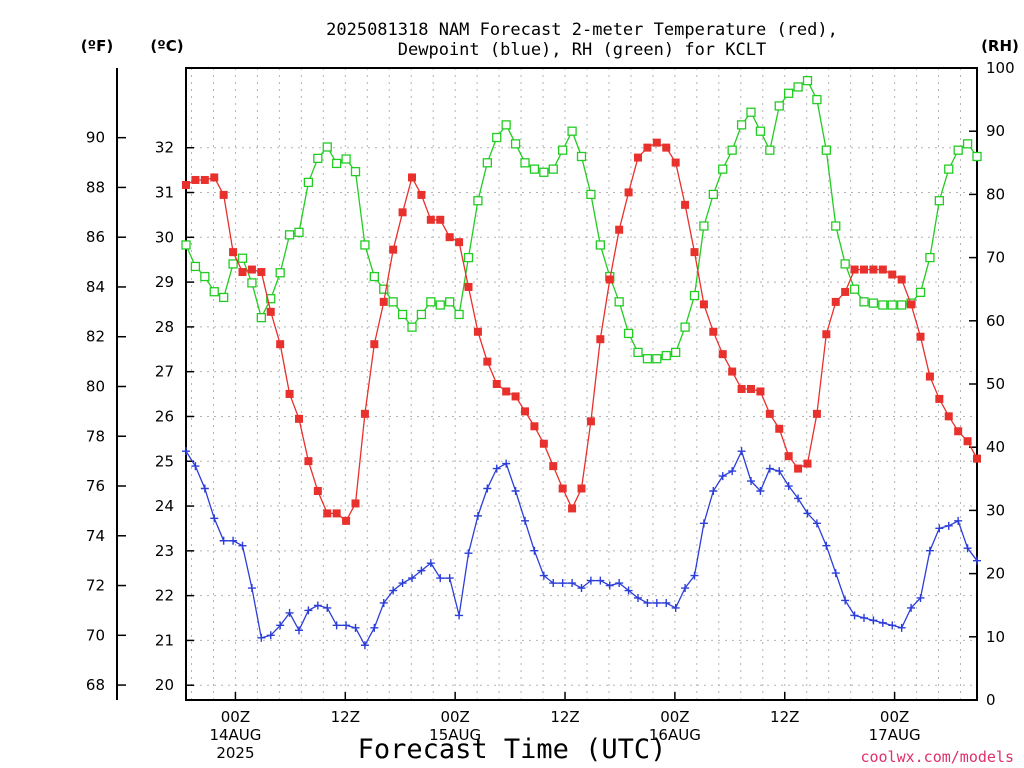 This screenshot has width=1024, height=768. I want to click on c-tick-label: 20, so click(164, 685).